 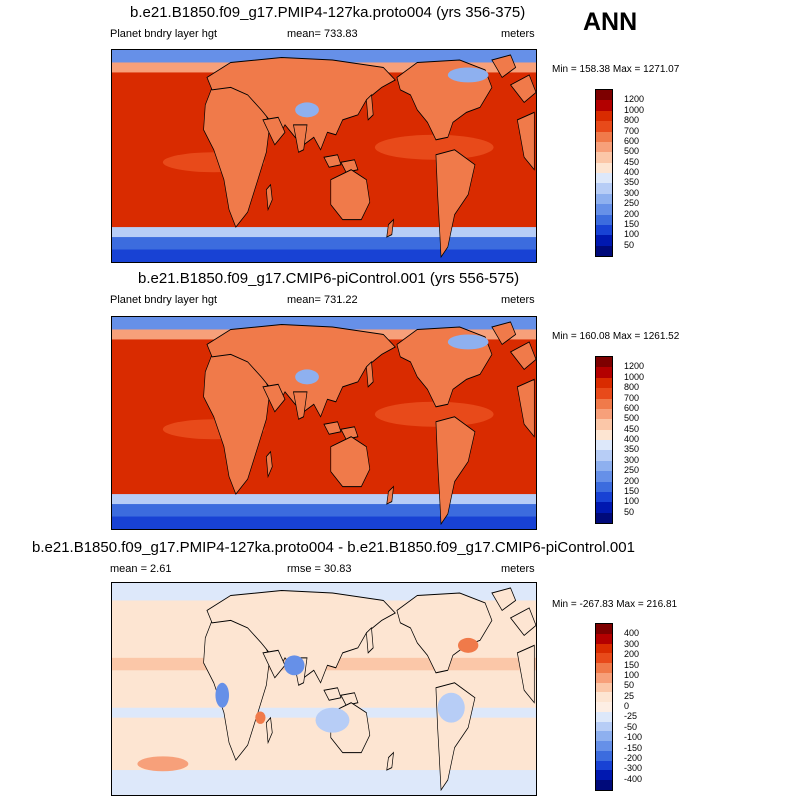 I want to click on colorbar-label: -200, so click(x=633, y=757).